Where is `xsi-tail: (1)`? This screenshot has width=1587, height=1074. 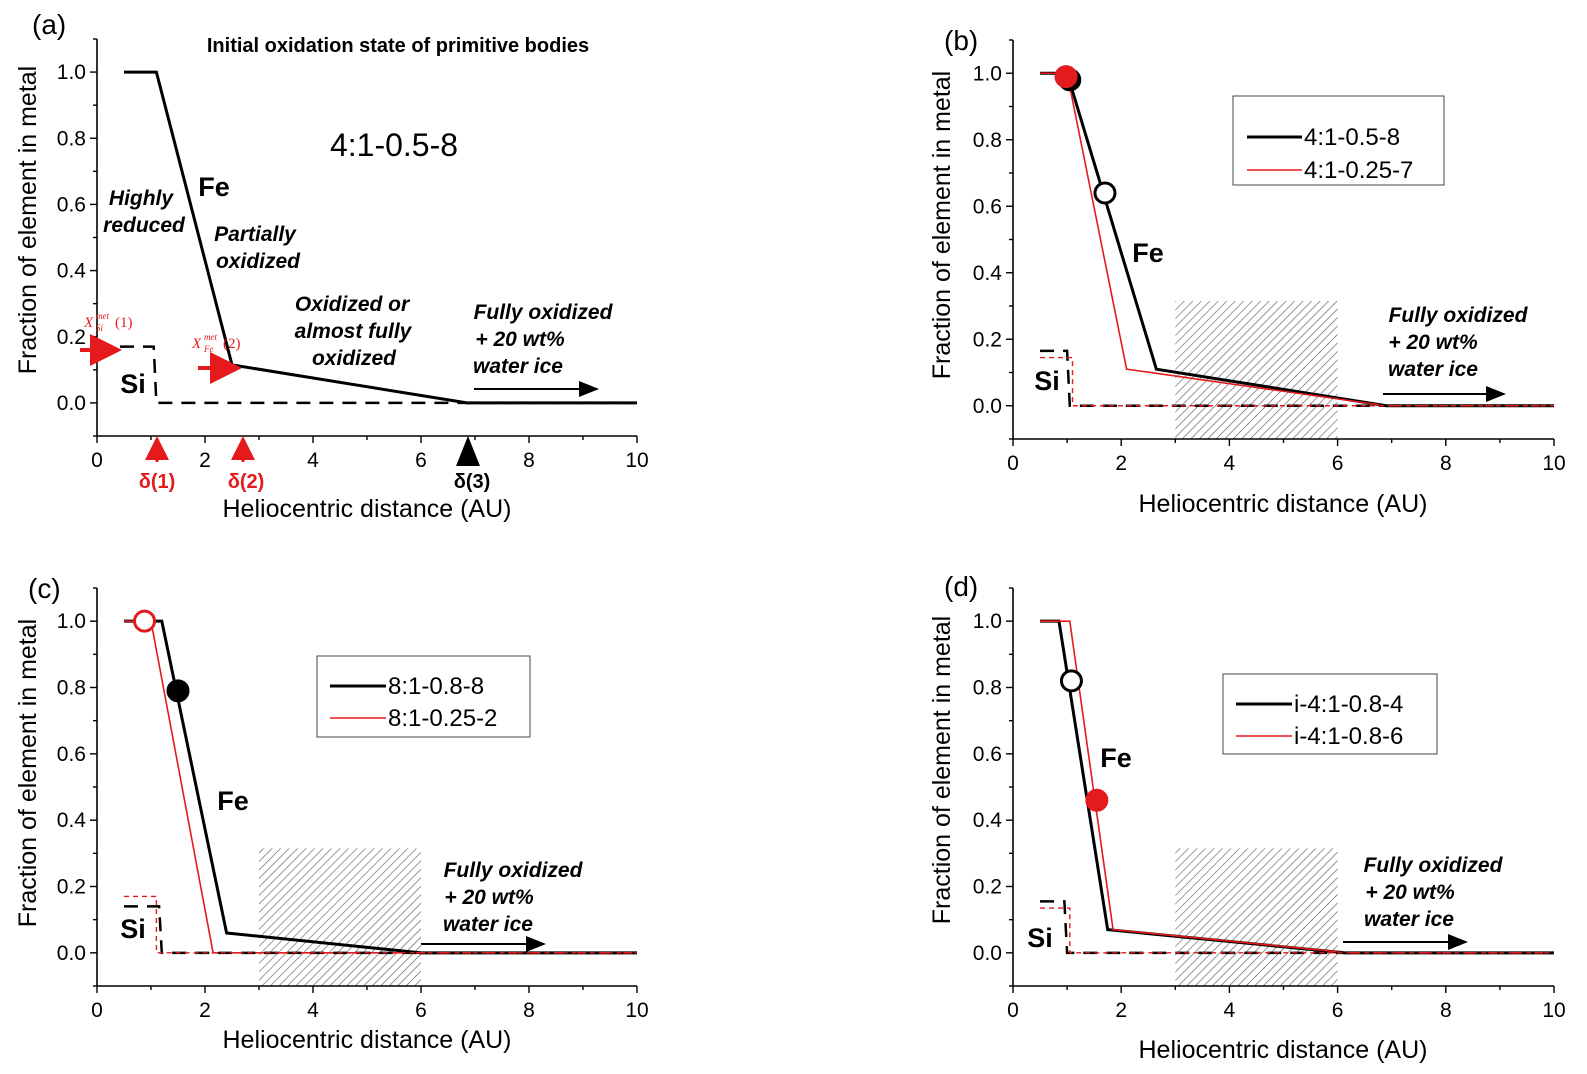 xsi-tail: (1) is located at coordinates (124, 323).